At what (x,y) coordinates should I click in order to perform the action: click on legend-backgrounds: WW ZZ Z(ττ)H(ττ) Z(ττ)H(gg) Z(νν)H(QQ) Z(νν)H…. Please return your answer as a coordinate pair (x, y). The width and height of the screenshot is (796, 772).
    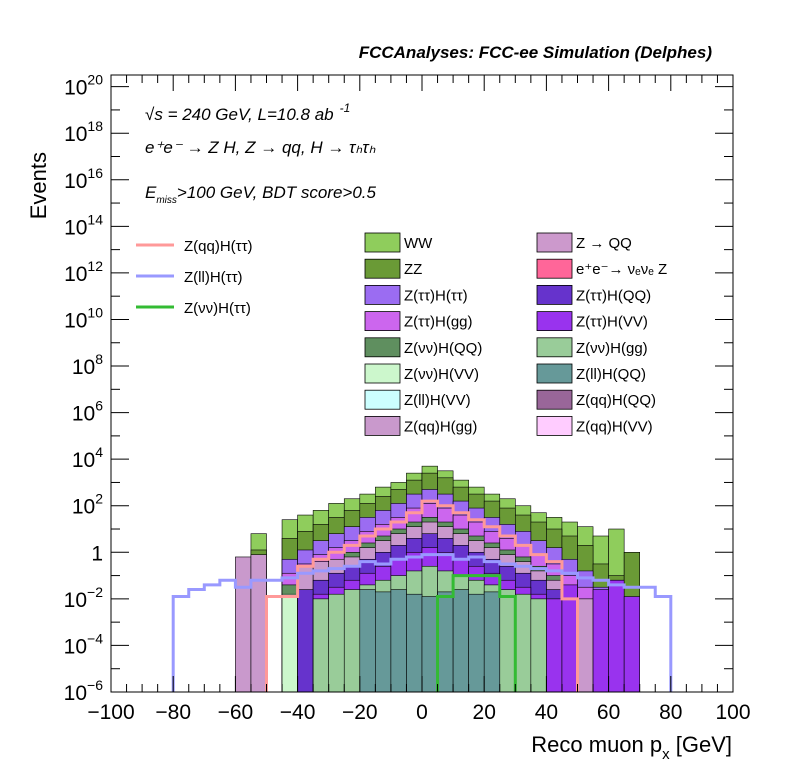
    Looking at the image, I should click on (515, 334).